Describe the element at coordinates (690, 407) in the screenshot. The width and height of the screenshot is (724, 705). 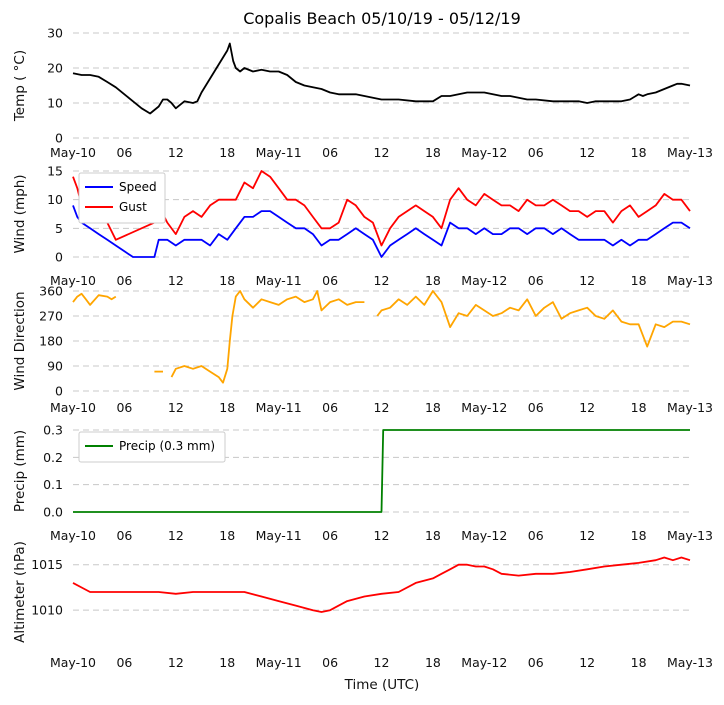
I see `dir-xtick-label: May-13` at that location.